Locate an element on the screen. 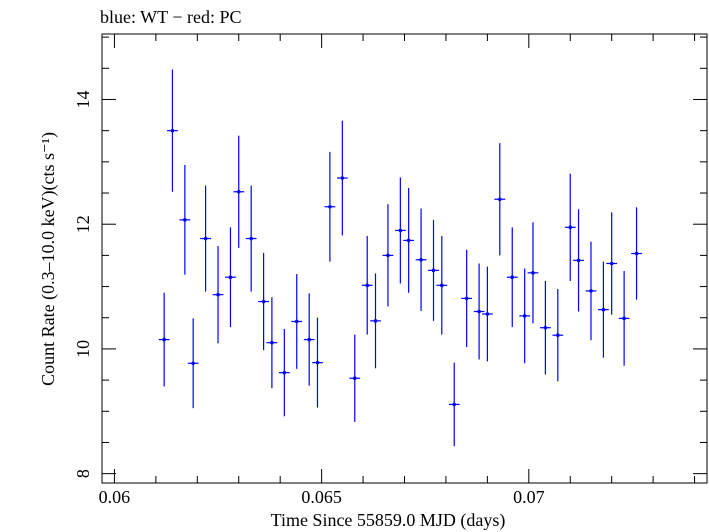 The image size is (709, 532). x-axis-title: Time Since 55859.0 MJD (days) is located at coordinates (388, 520).